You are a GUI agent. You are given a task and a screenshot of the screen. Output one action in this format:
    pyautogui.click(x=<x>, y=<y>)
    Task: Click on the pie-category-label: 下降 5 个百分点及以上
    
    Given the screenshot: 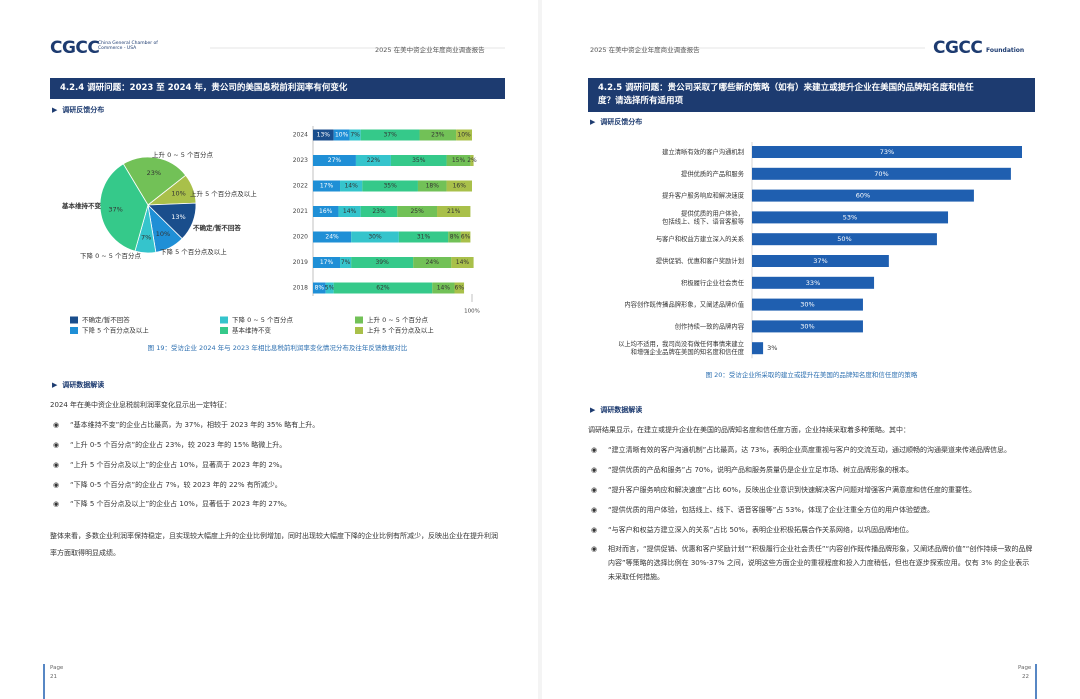 What is the action you would take?
    pyautogui.click(x=193, y=251)
    